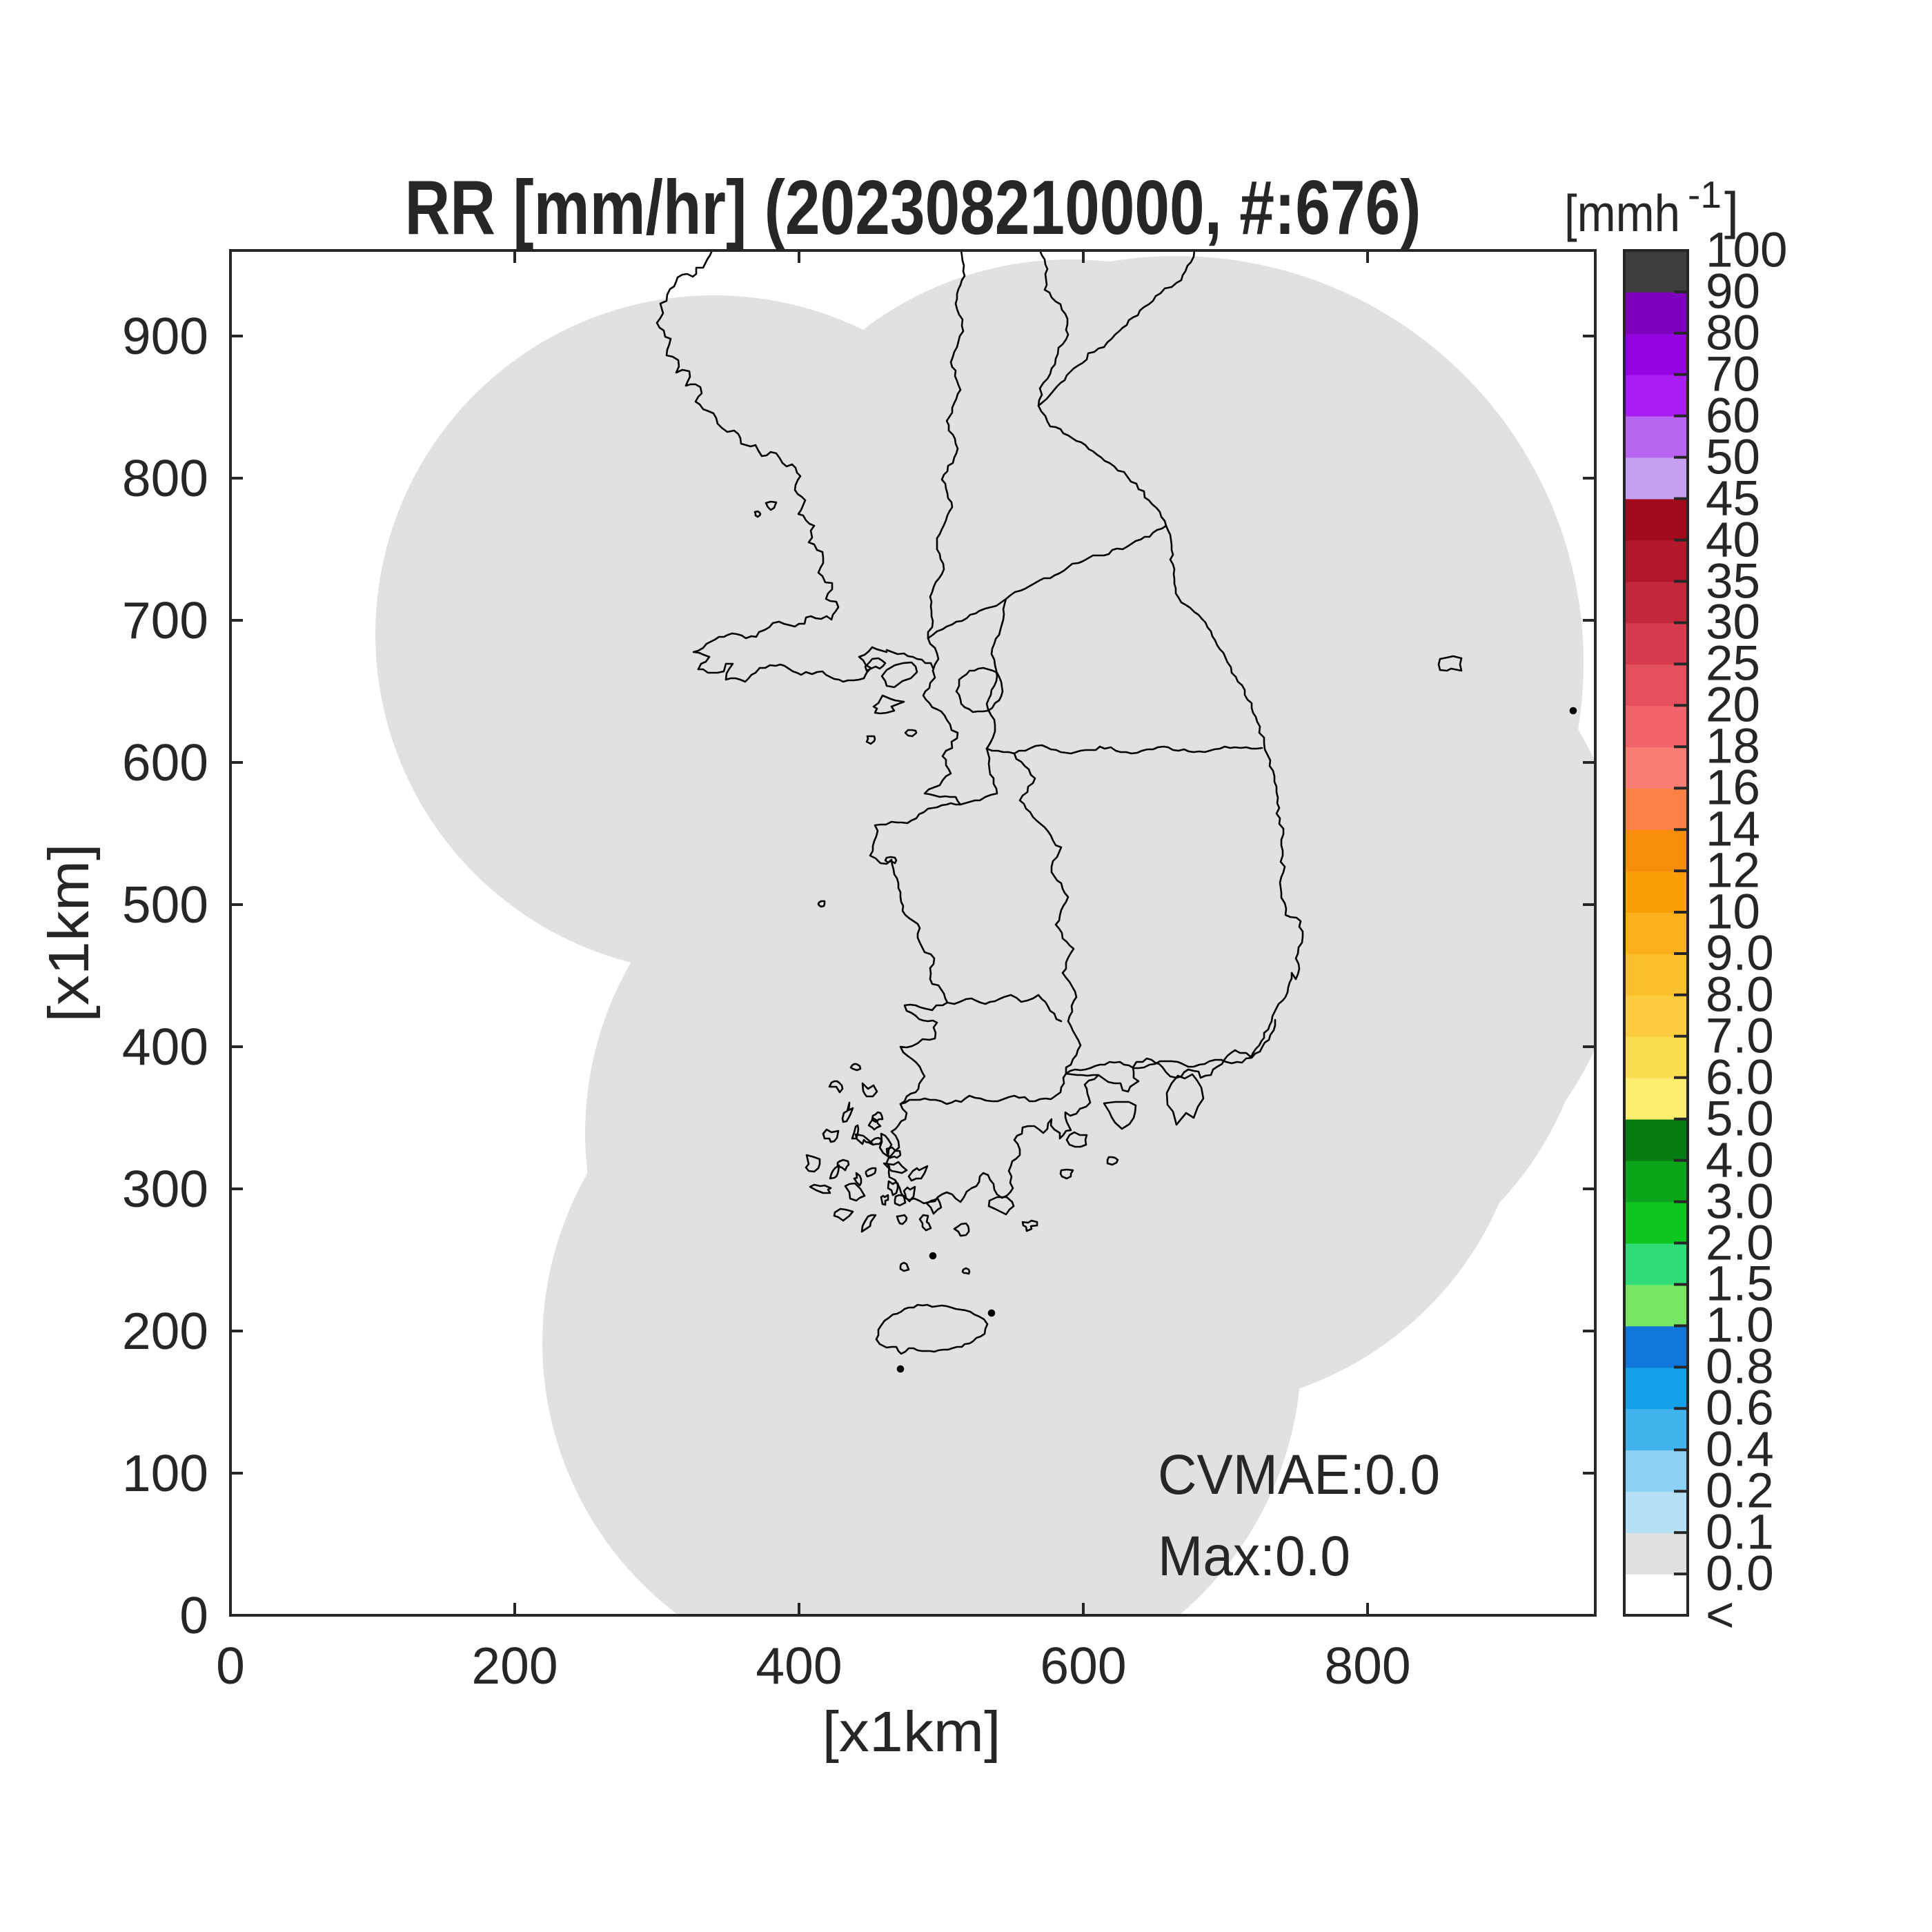 The image size is (1932, 1932). What do you see at coordinates (1299, 1474) in the screenshot?
I see `svg-text: CVMAE:0.0` at bounding box center [1299, 1474].